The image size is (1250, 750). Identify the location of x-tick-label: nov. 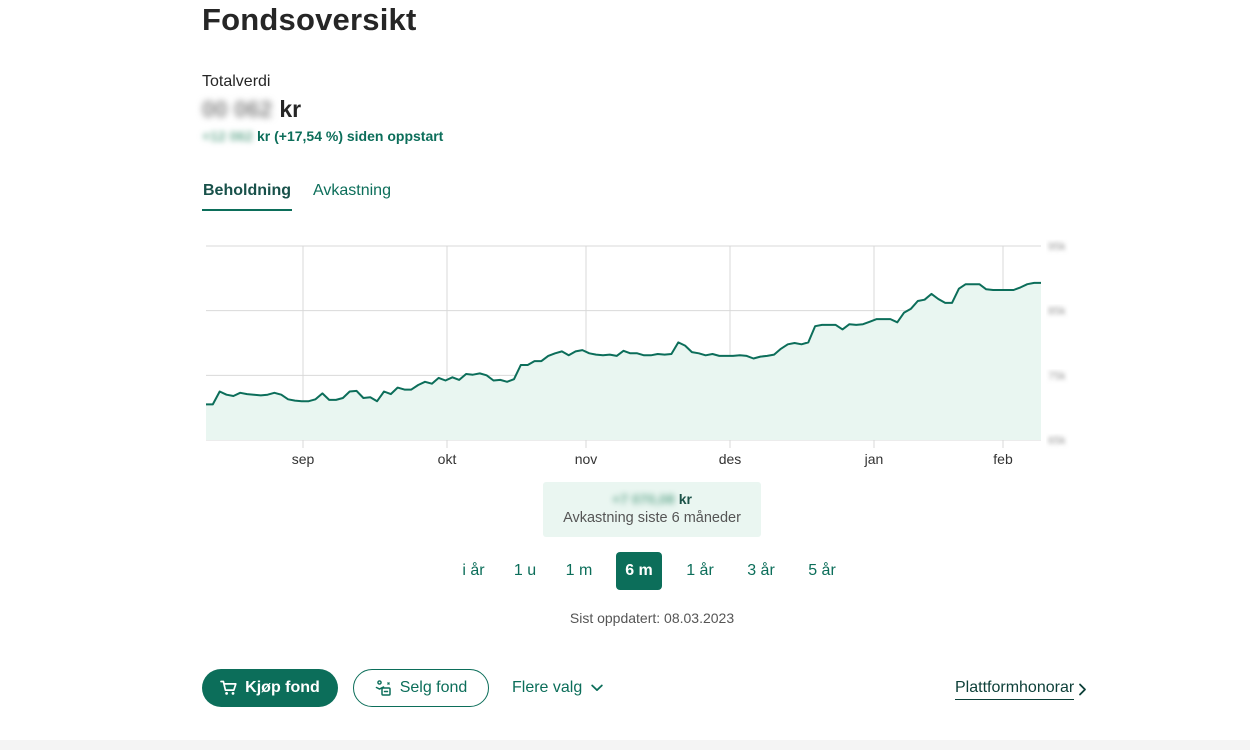
(586, 459).